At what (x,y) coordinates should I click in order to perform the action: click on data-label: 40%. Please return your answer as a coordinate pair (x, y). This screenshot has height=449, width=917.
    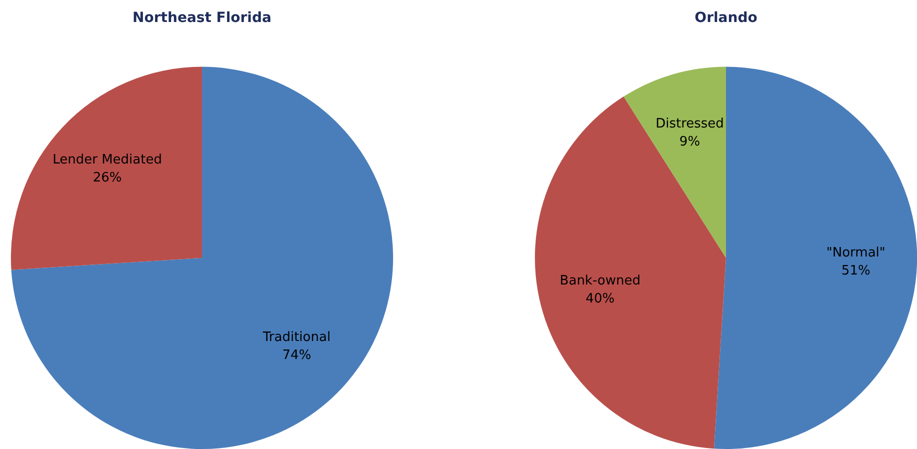
    Looking at the image, I should click on (600, 299).